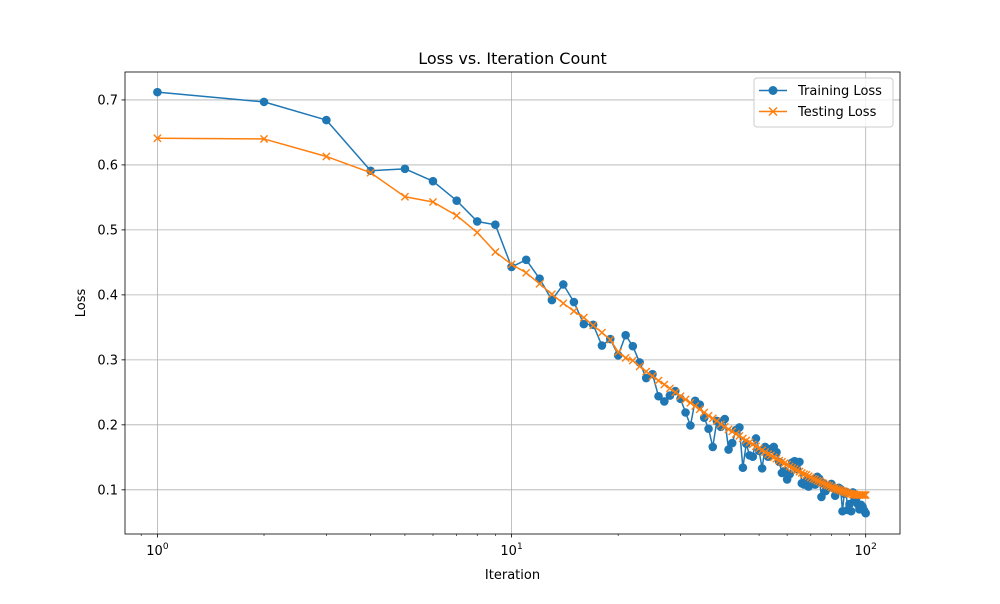 The height and width of the screenshot is (604, 1000). What do you see at coordinates (520, 547) in the screenshot?
I see `x-tick-exponent: 1` at bounding box center [520, 547].